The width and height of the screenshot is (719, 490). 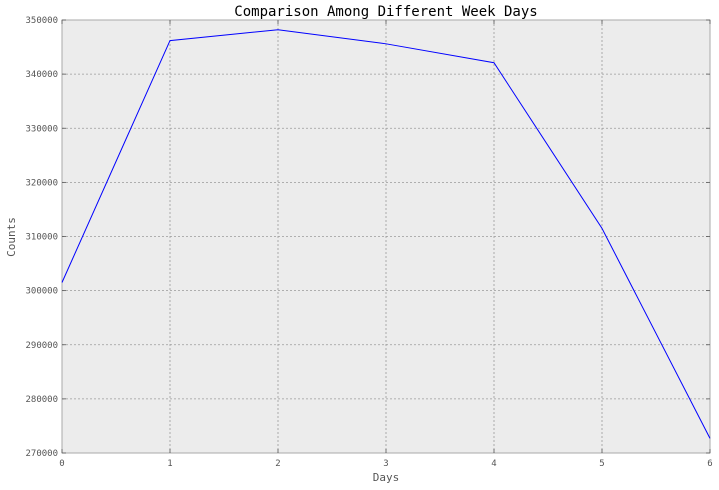 I want to click on x-tick-label: 1, so click(x=169, y=464).